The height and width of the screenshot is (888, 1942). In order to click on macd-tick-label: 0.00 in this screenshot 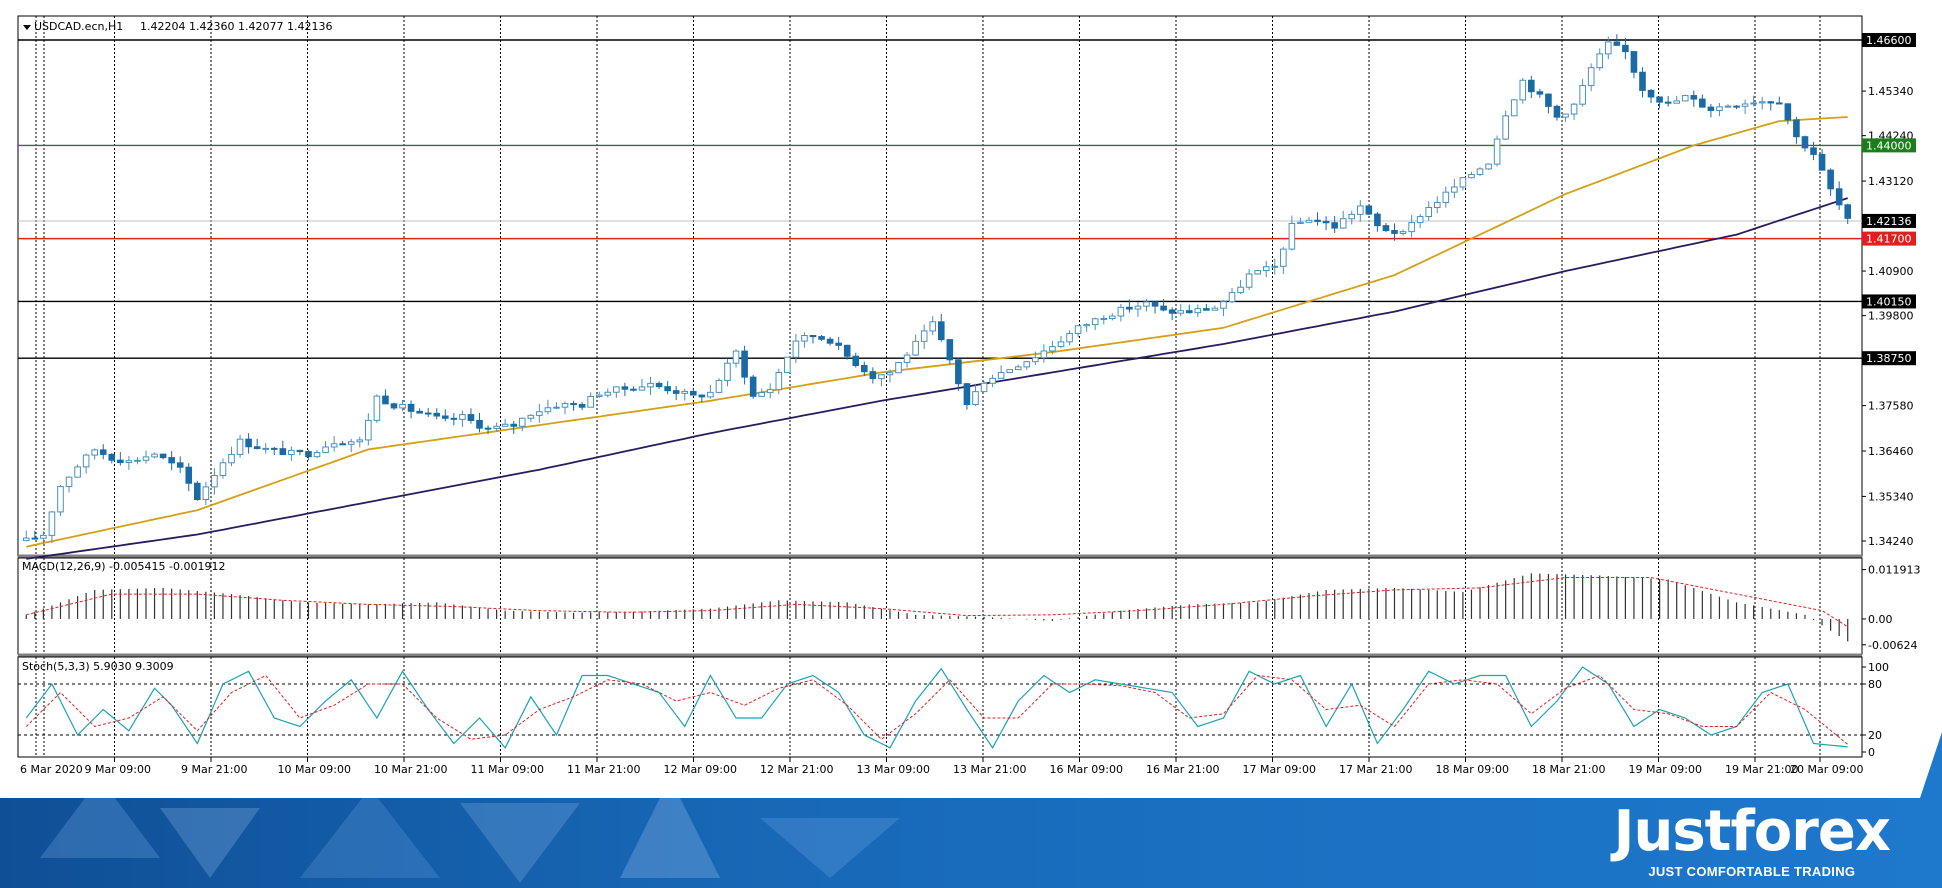, I will do `click(1880, 619)`.